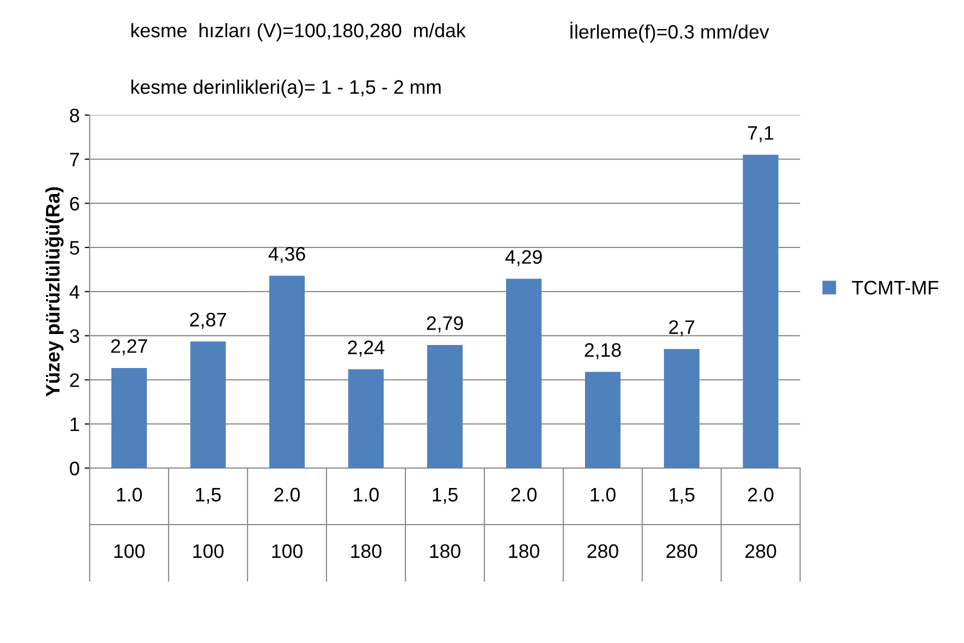 This screenshot has width=964, height=643. Describe the element at coordinates (681, 328) in the screenshot. I see `data-label: 2,7` at that location.